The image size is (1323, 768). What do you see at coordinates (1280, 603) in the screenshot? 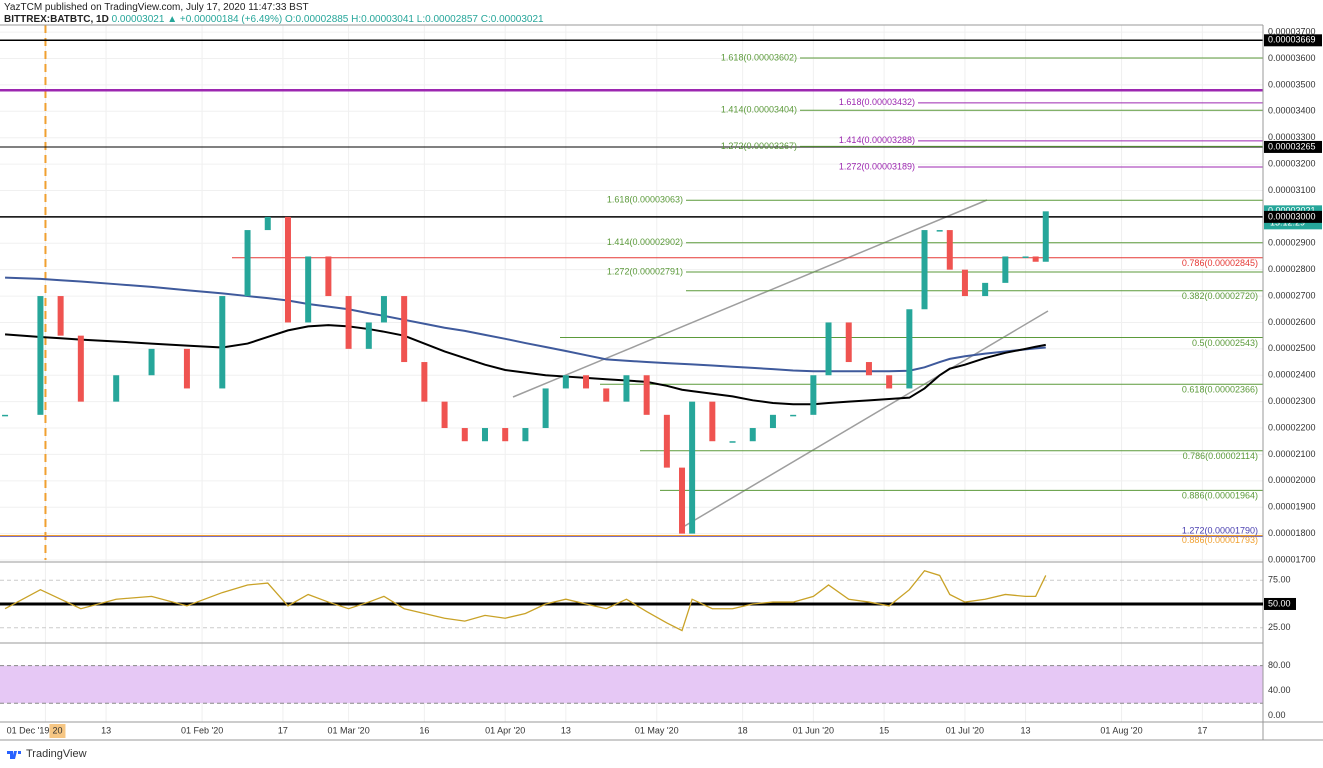
I see `rsi-level-box` at bounding box center [1280, 603].